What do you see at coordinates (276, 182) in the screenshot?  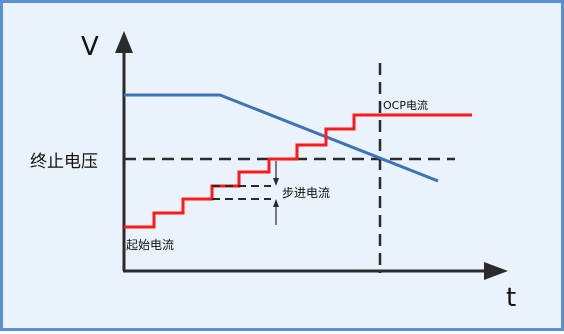 I see `step-arrow-down-head` at bounding box center [276, 182].